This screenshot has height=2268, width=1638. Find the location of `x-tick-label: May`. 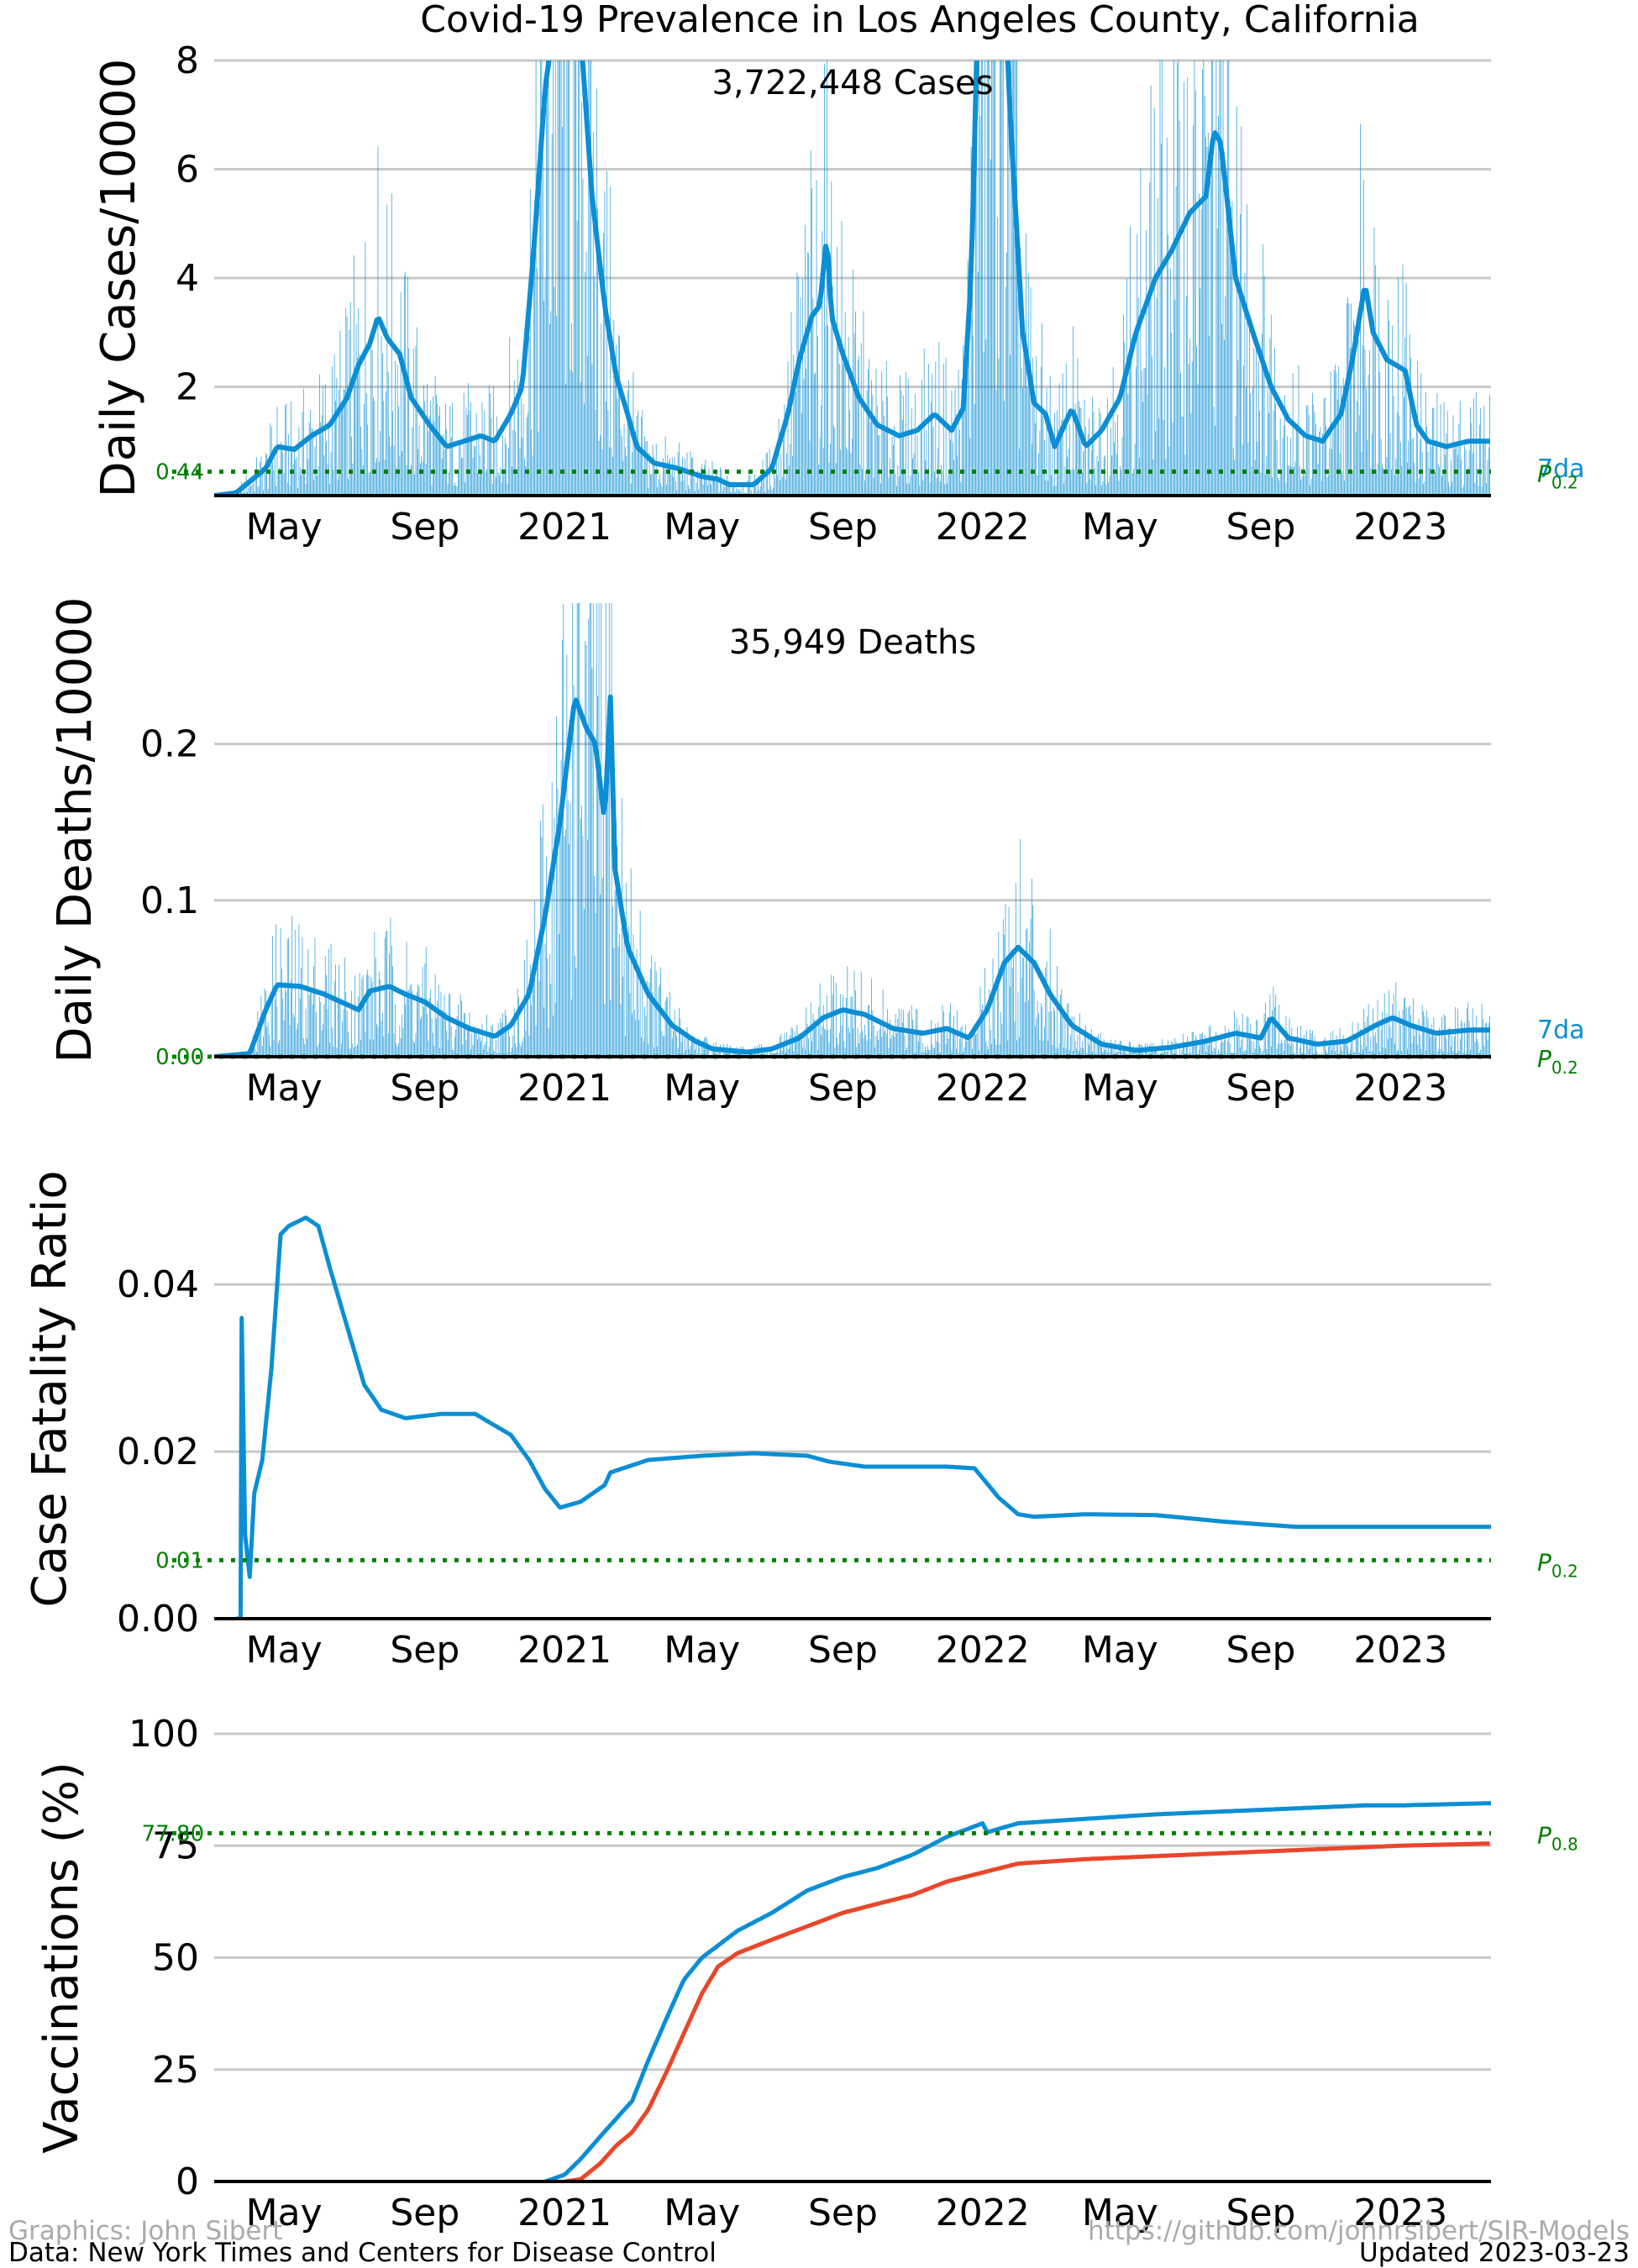

x-tick-label: May is located at coordinates (284, 2213).